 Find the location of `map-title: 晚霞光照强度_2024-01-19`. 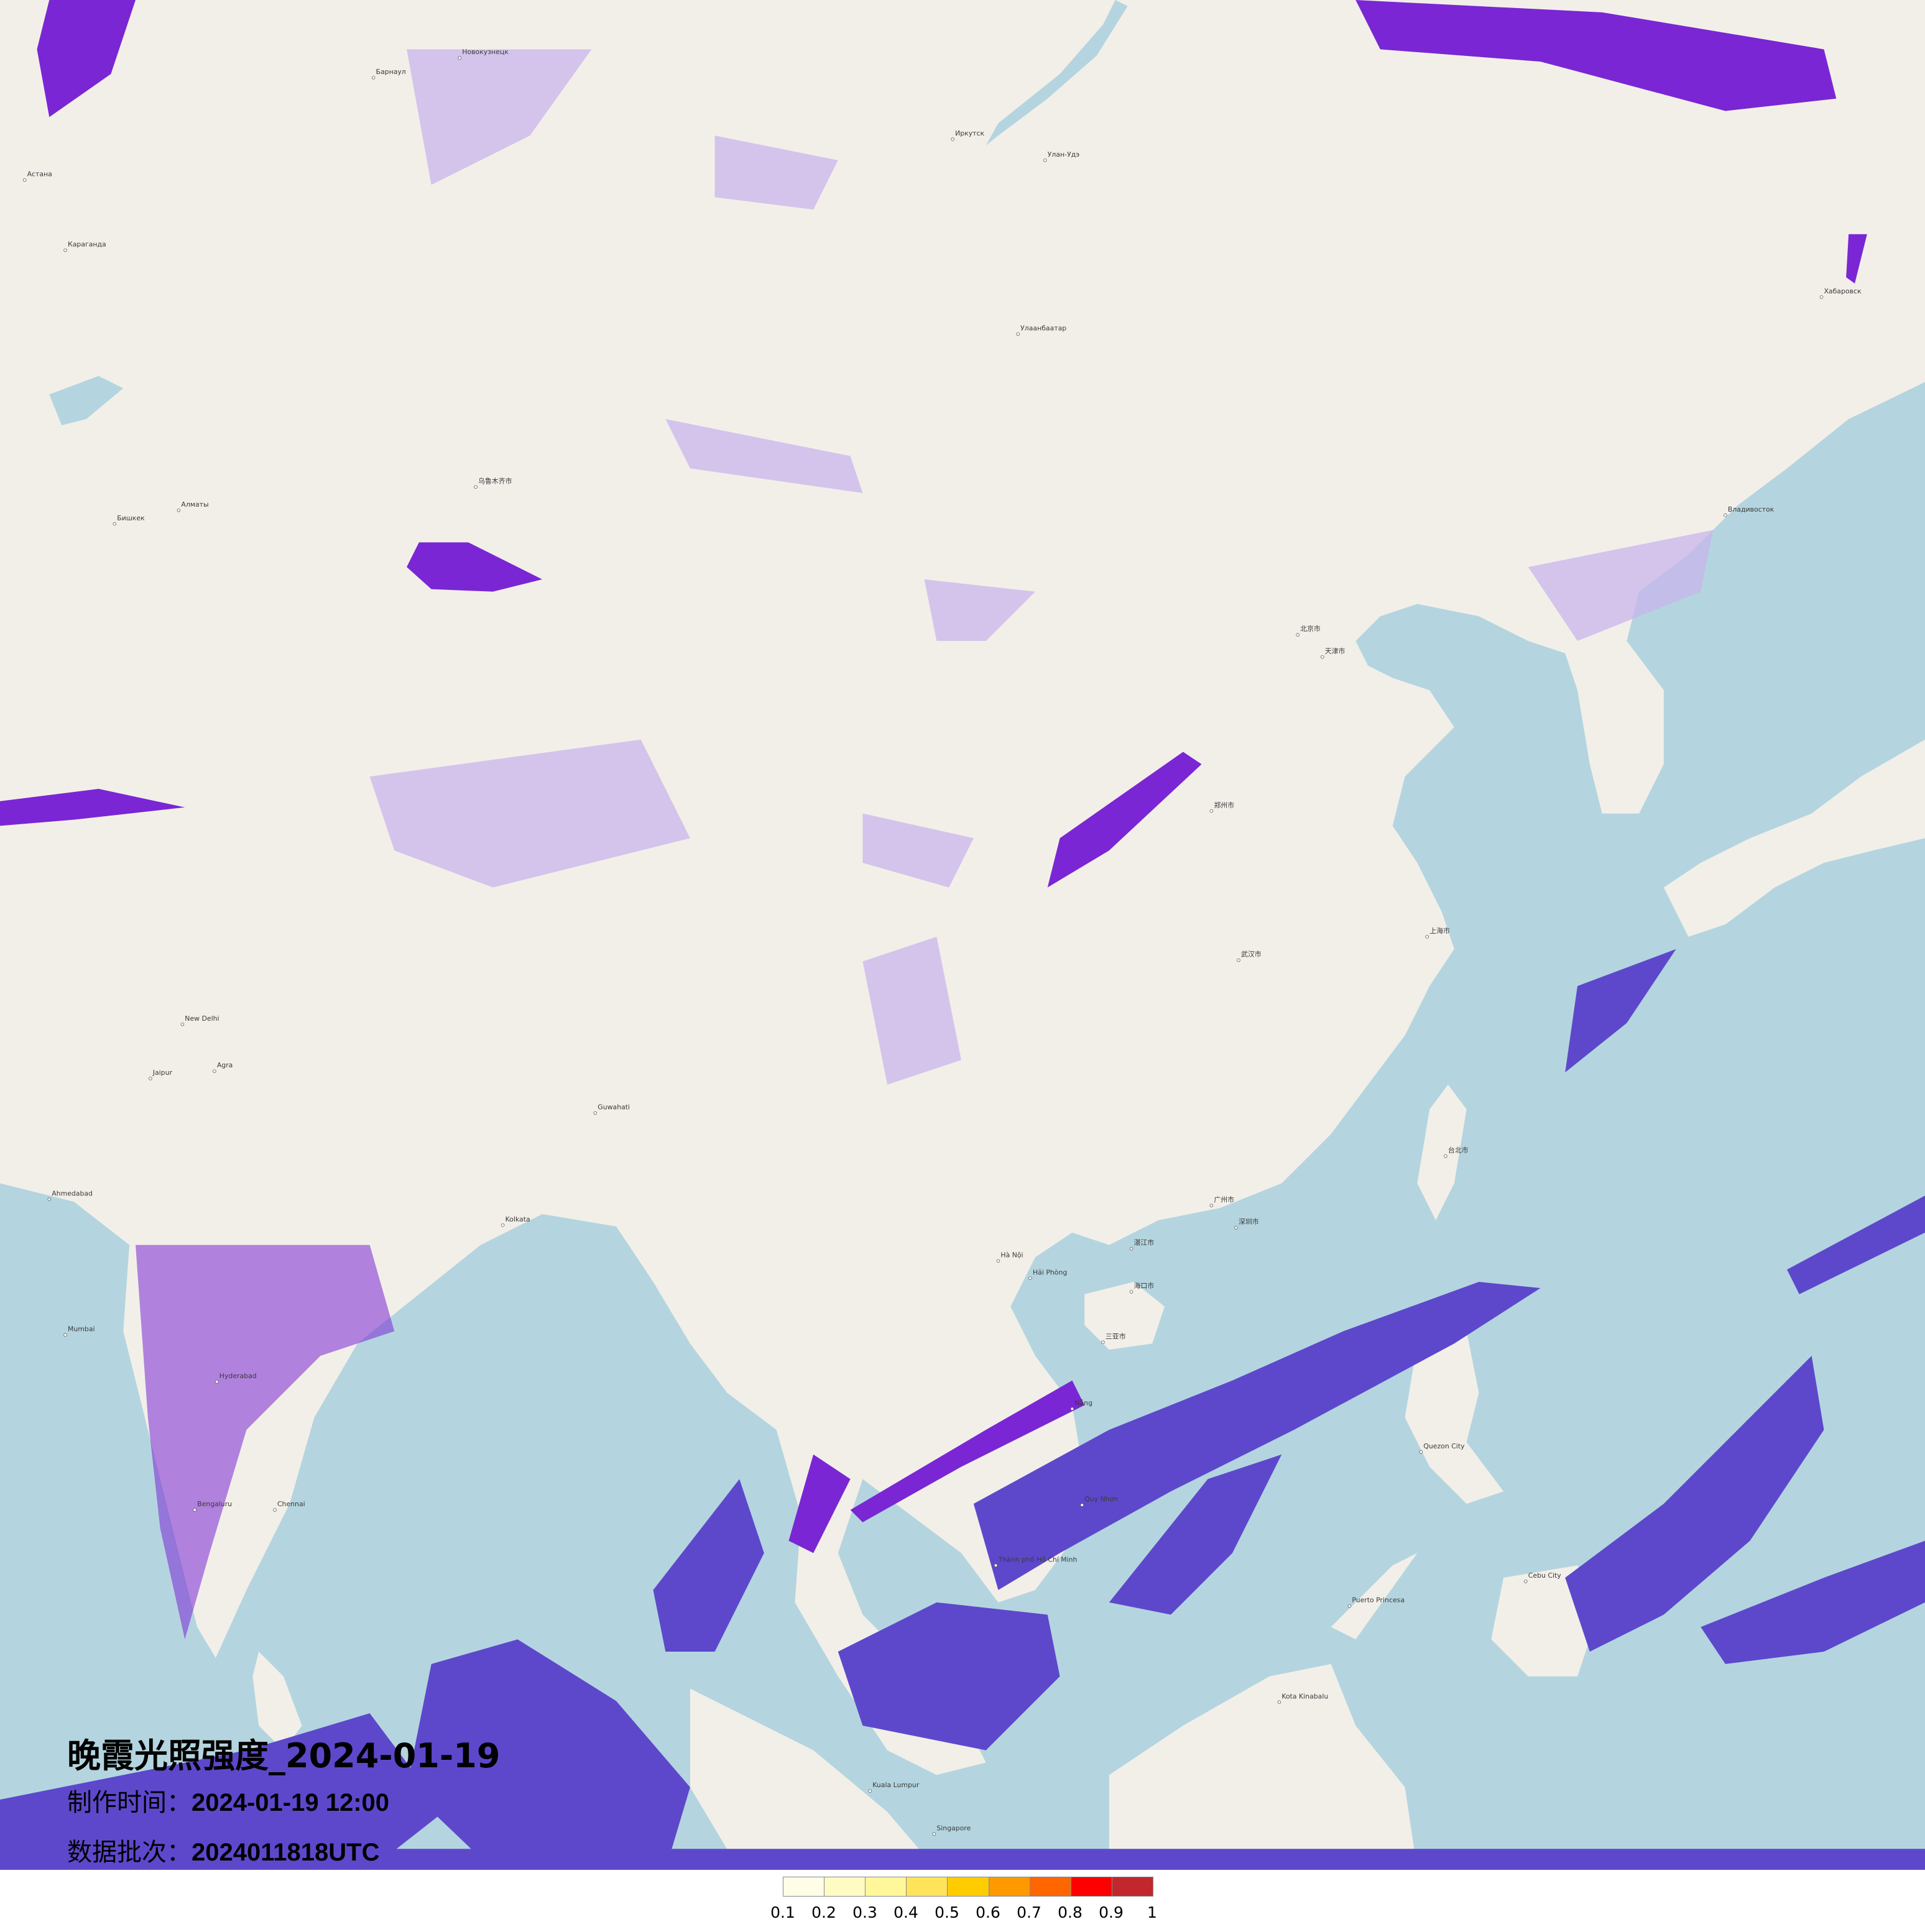

map-title: 晚霞光照强度_2024-01-19 is located at coordinates (284, 1755).